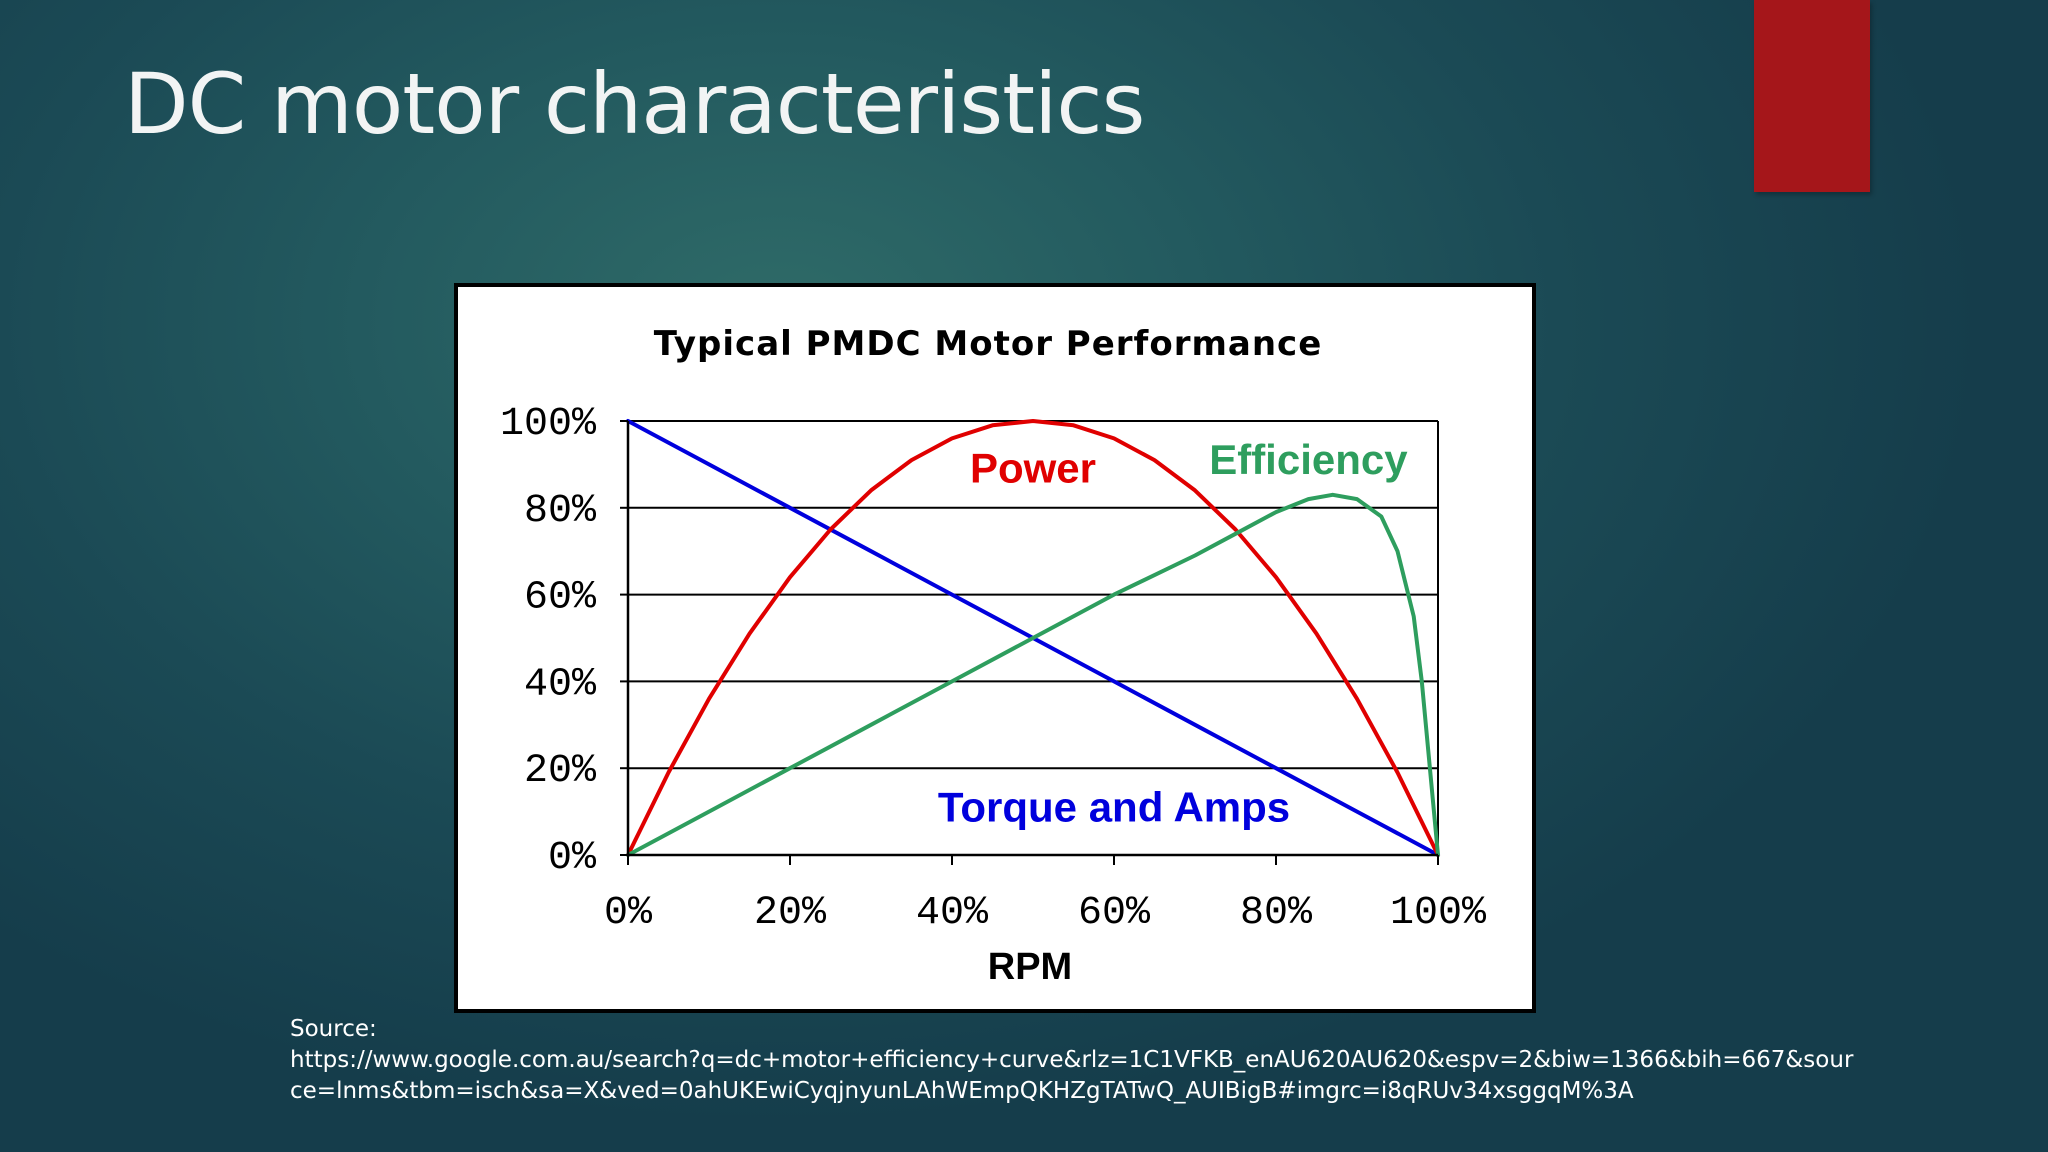 The height and width of the screenshot is (1152, 2048). What do you see at coordinates (1438, 913) in the screenshot?
I see `x-tick-label: 100%` at bounding box center [1438, 913].